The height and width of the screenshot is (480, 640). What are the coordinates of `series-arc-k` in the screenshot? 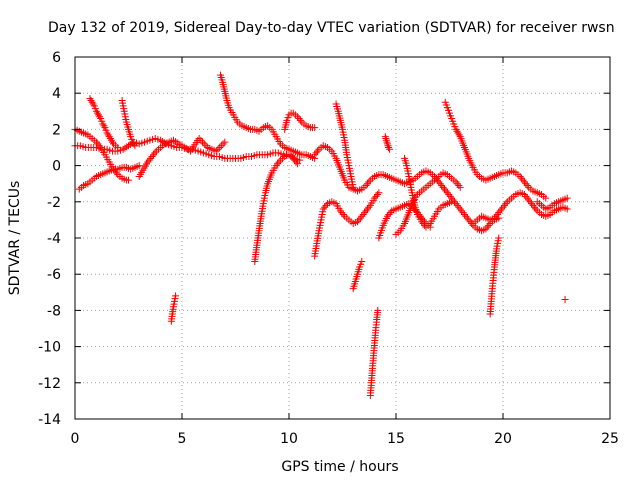 It's located at (347, 224).